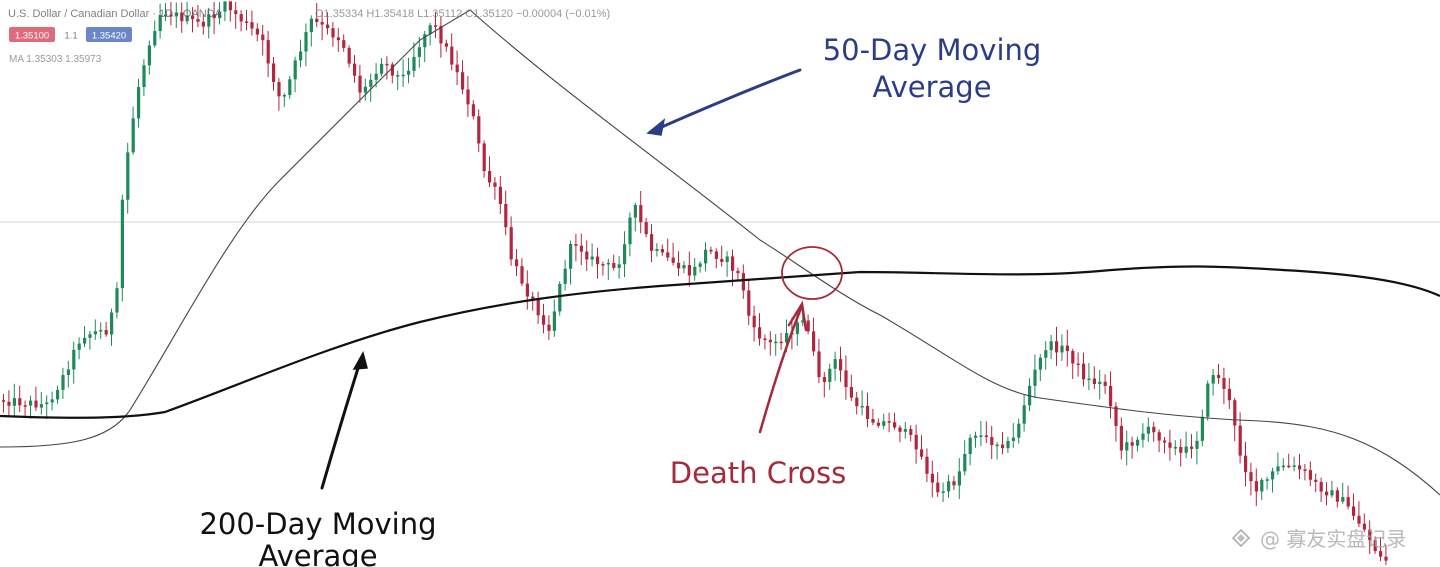 The width and height of the screenshot is (1440, 567). Describe the element at coordinates (32, 34) in the screenshot. I see `sell-price-box` at that location.